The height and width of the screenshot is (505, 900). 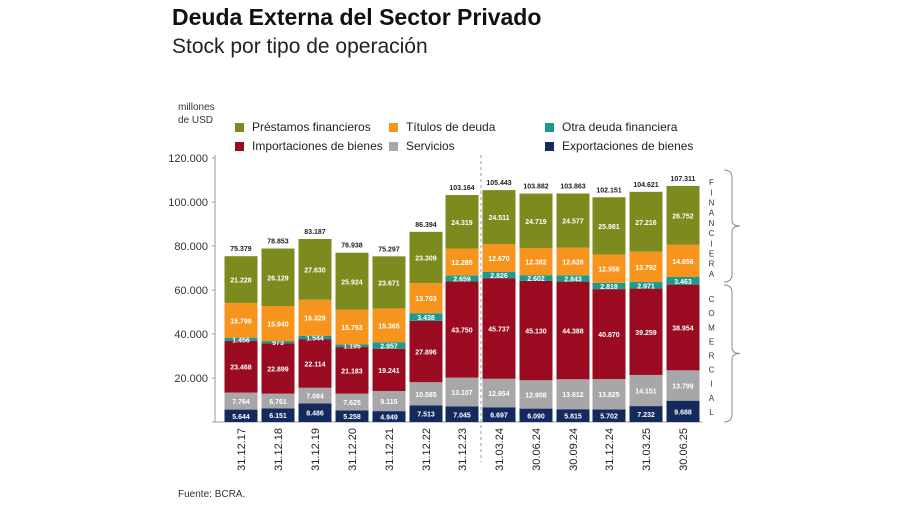 I want to click on data-label: 24.719, so click(x=536, y=222).